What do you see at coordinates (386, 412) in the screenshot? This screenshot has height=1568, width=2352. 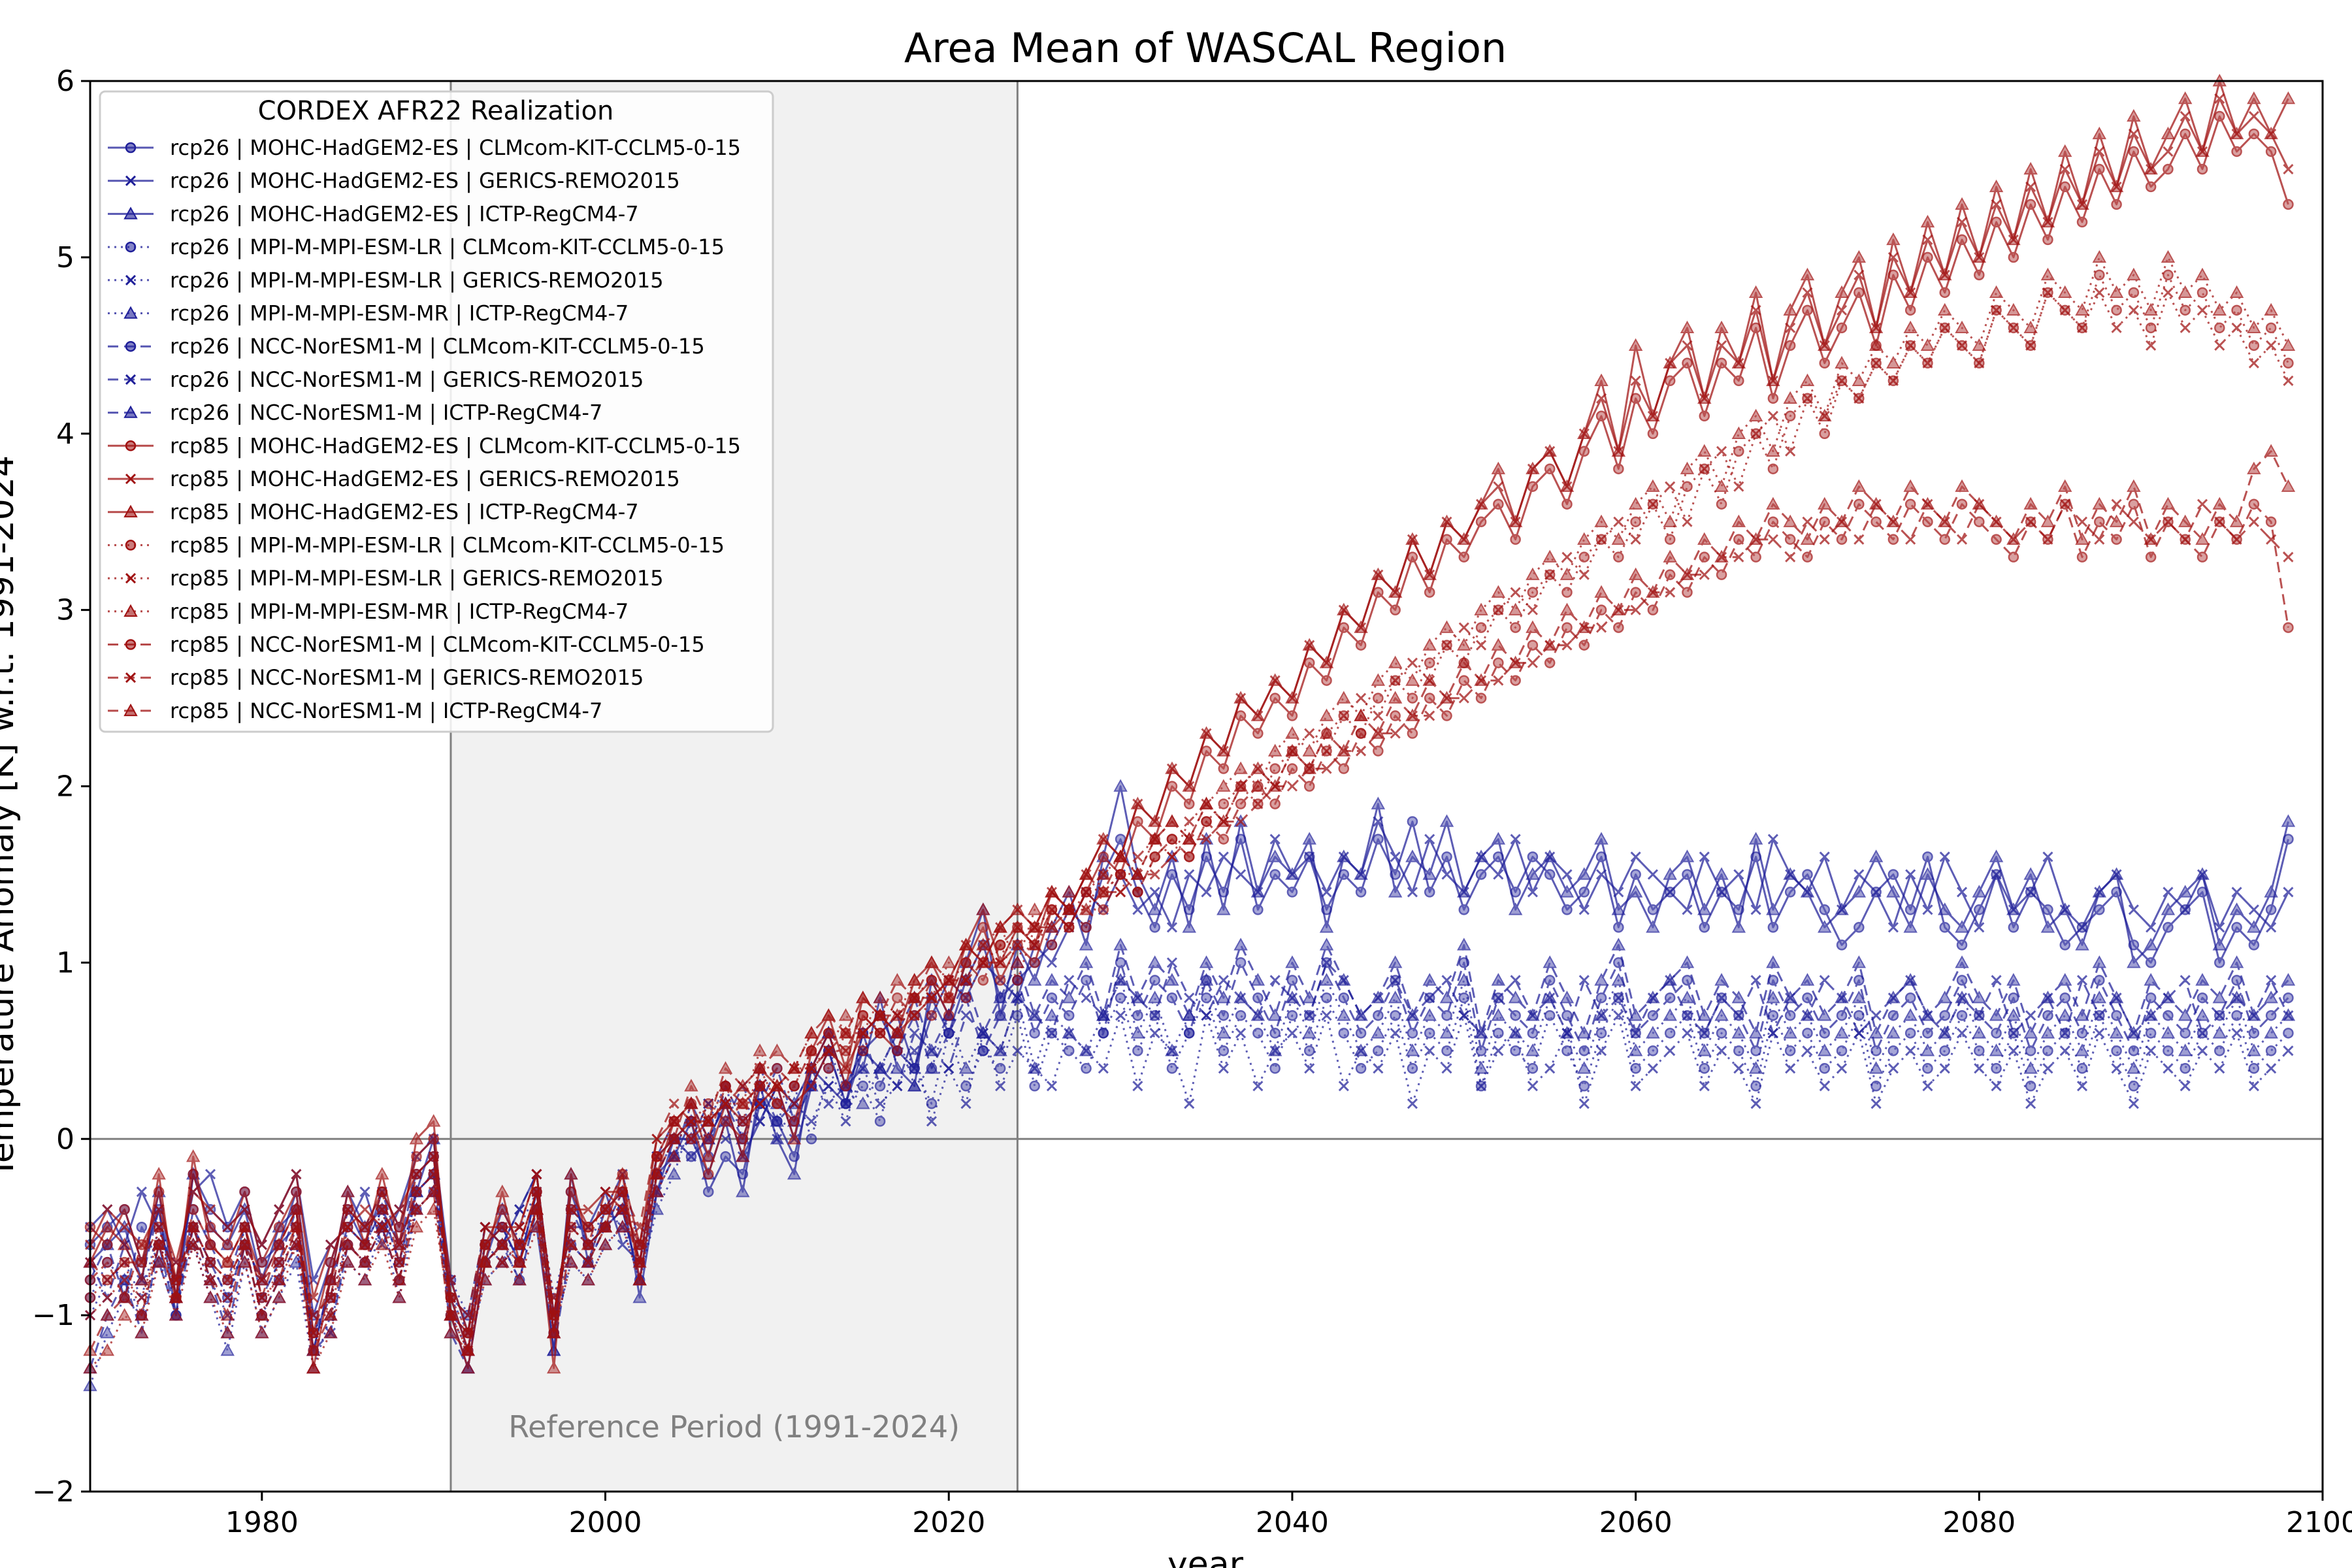 I see `legend-item-label: rcp26 | NCC-NorESM1-M | ICTP-RegCM4-7` at bounding box center [386, 412].